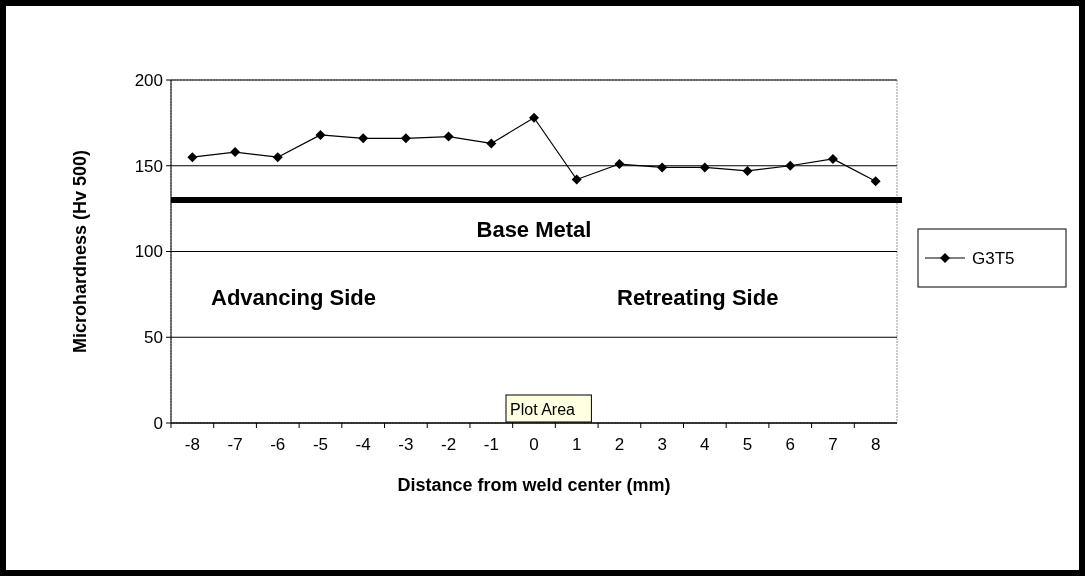 The image size is (1085, 576). What do you see at coordinates (406, 444) in the screenshot?
I see `x-tick-label: -3` at bounding box center [406, 444].